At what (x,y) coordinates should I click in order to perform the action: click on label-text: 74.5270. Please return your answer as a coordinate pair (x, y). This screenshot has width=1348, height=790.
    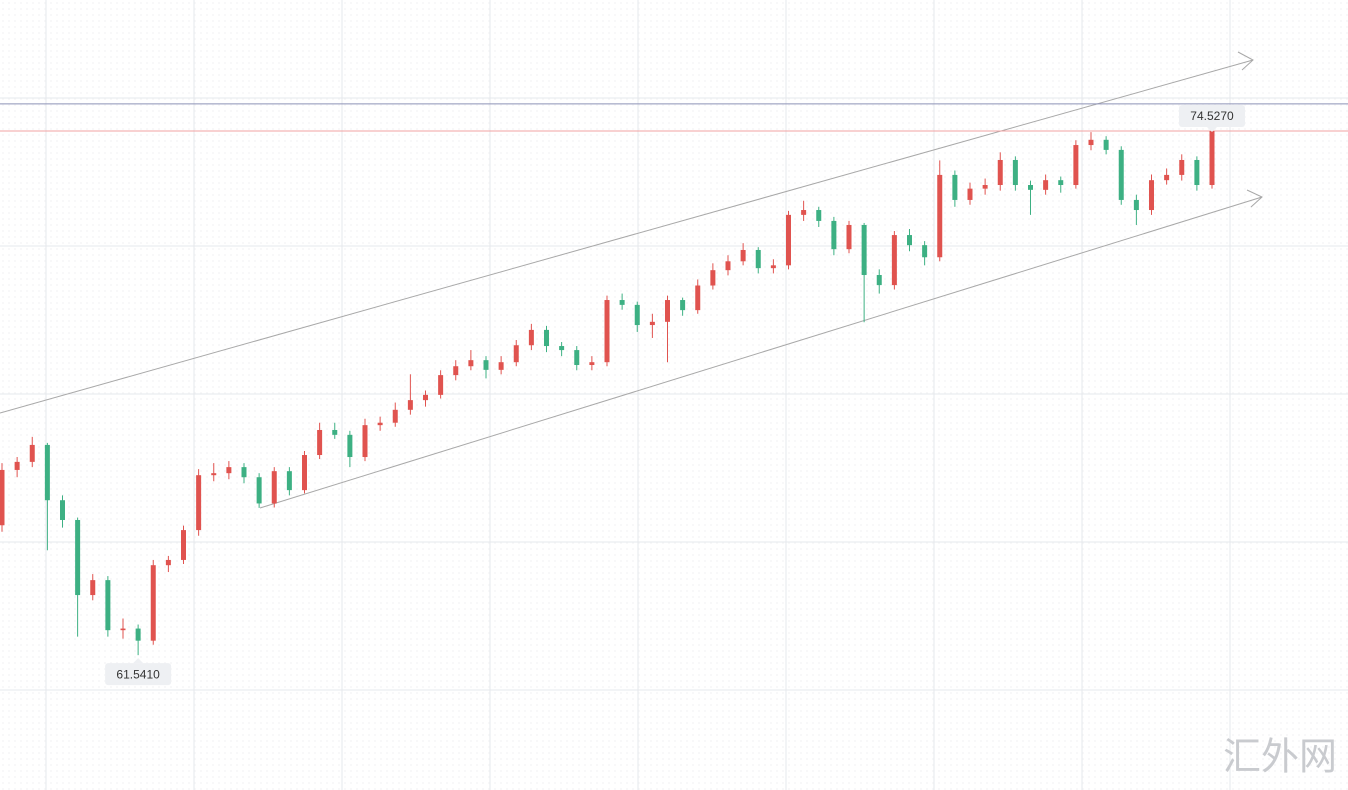
    Looking at the image, I should click on (1212, 116).